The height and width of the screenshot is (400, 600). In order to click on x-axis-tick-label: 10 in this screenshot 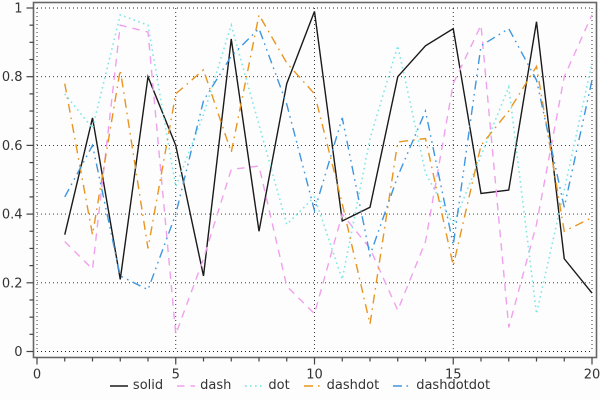, I will do `click(314, 375)`.